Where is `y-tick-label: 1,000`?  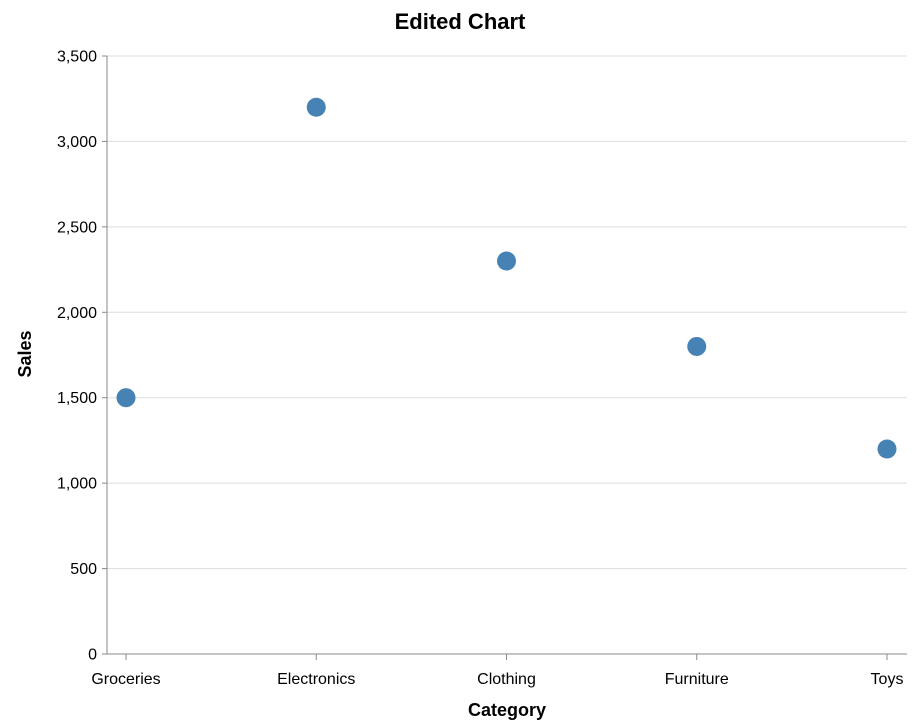
y-tick-label: 1,000 is located at coordinates (77, 484).